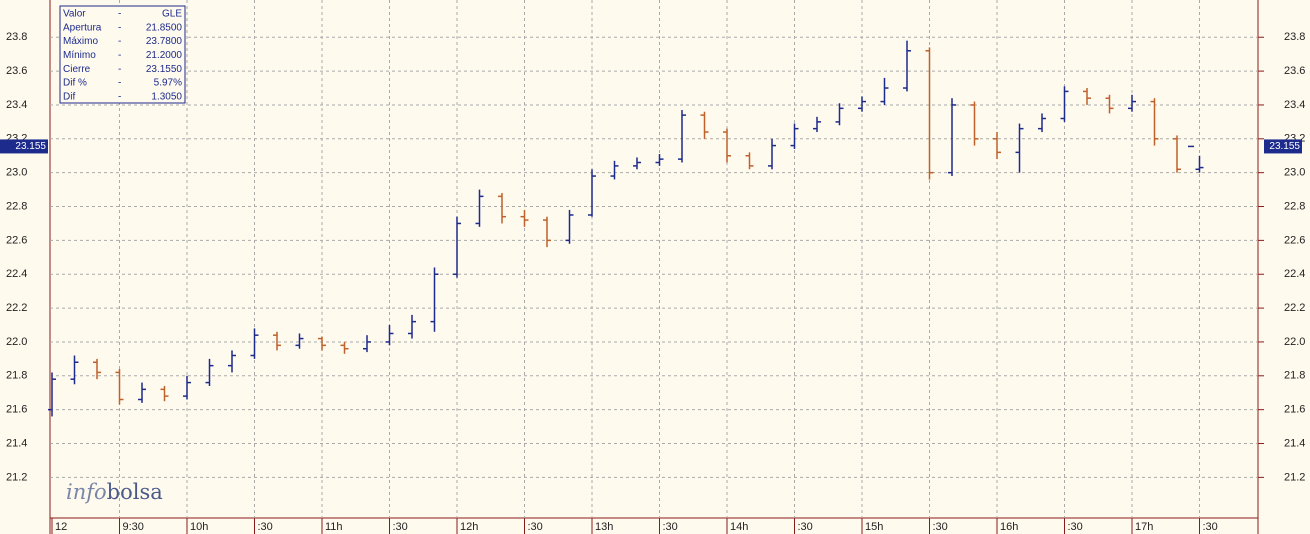  Describe the element at coordinates (77, 69) in the screenshot. I see `info-label: Cierre` at that location.